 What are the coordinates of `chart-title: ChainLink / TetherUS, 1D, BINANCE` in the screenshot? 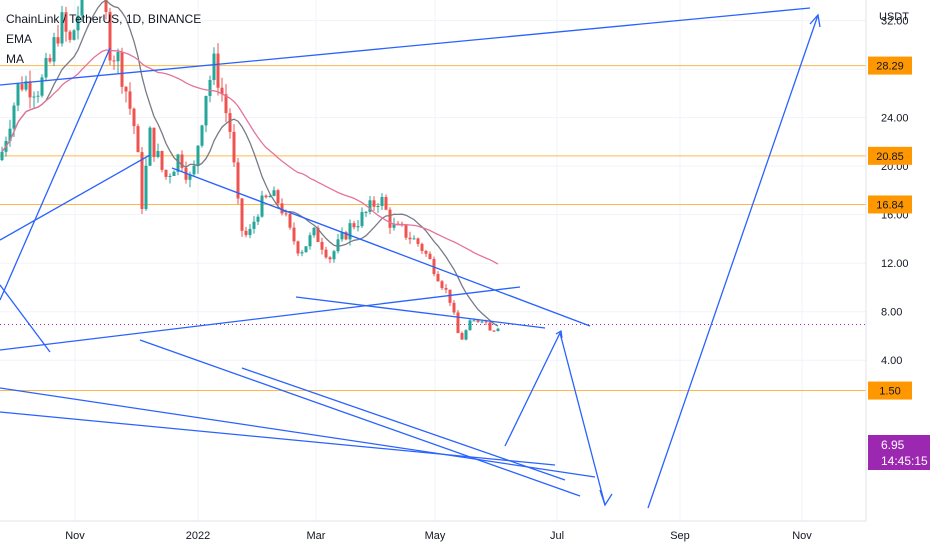 It's located at (104, 19).